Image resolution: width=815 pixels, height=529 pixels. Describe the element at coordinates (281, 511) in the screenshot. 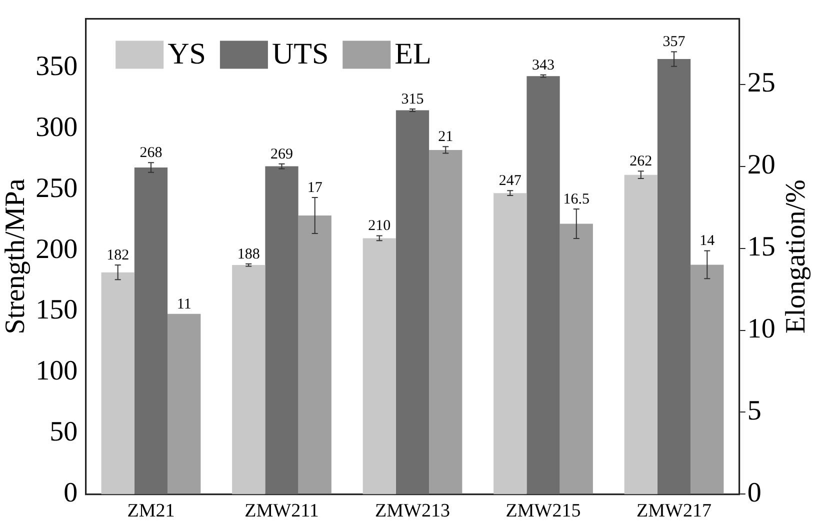

I see `x-tick-label: ZMW211` at that location.